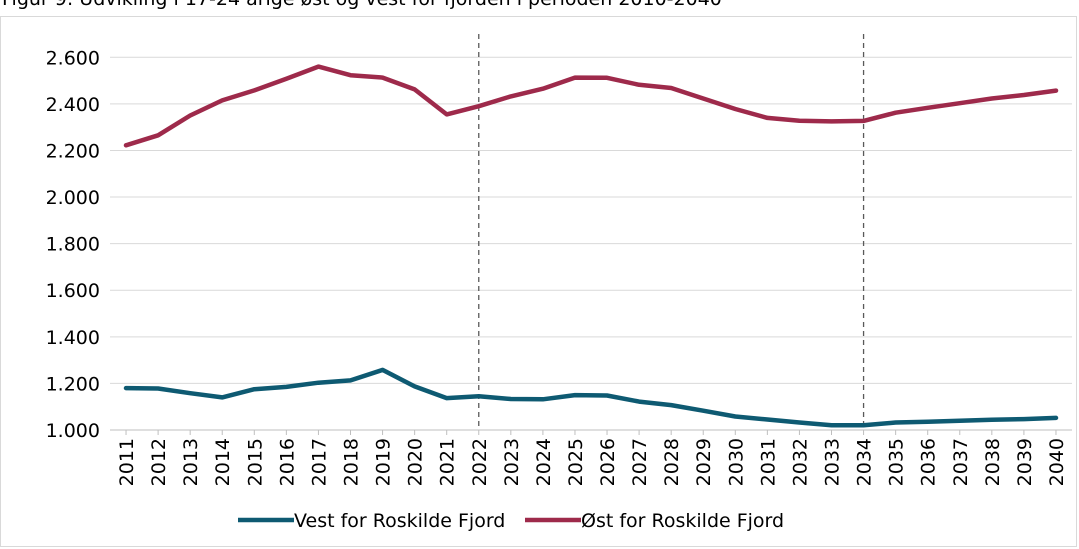 The width and height of the screenshot is (1079, 549). Describe the element at coordinates (73, 431) in the screenshot. I see `y-tick-label: 1.000` at that location.